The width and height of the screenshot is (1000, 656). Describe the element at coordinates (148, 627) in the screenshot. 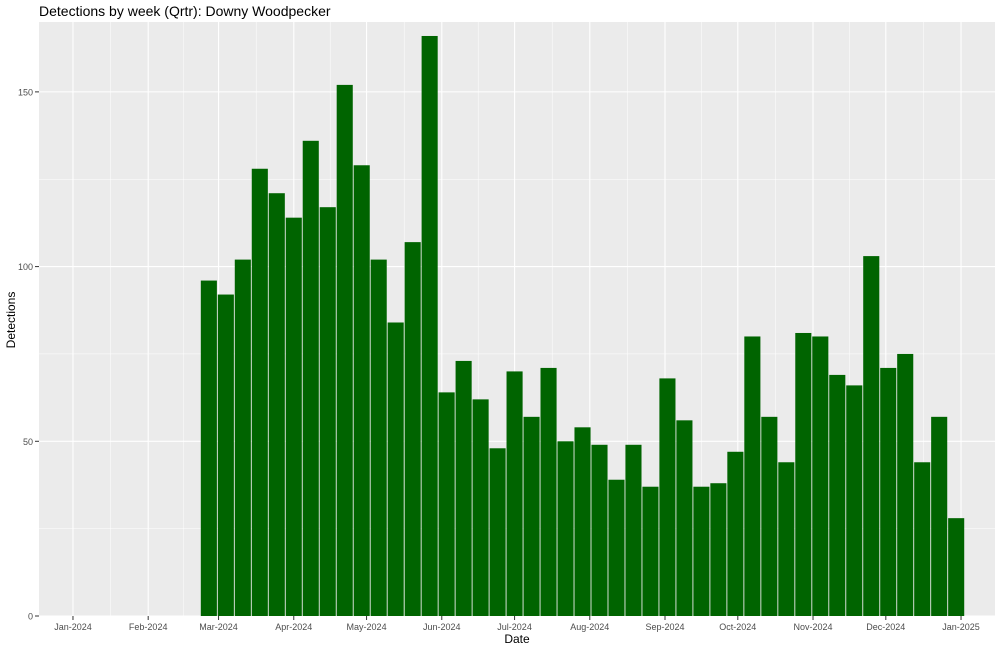

I see `x-tick-label: Feb-2024` at that location.